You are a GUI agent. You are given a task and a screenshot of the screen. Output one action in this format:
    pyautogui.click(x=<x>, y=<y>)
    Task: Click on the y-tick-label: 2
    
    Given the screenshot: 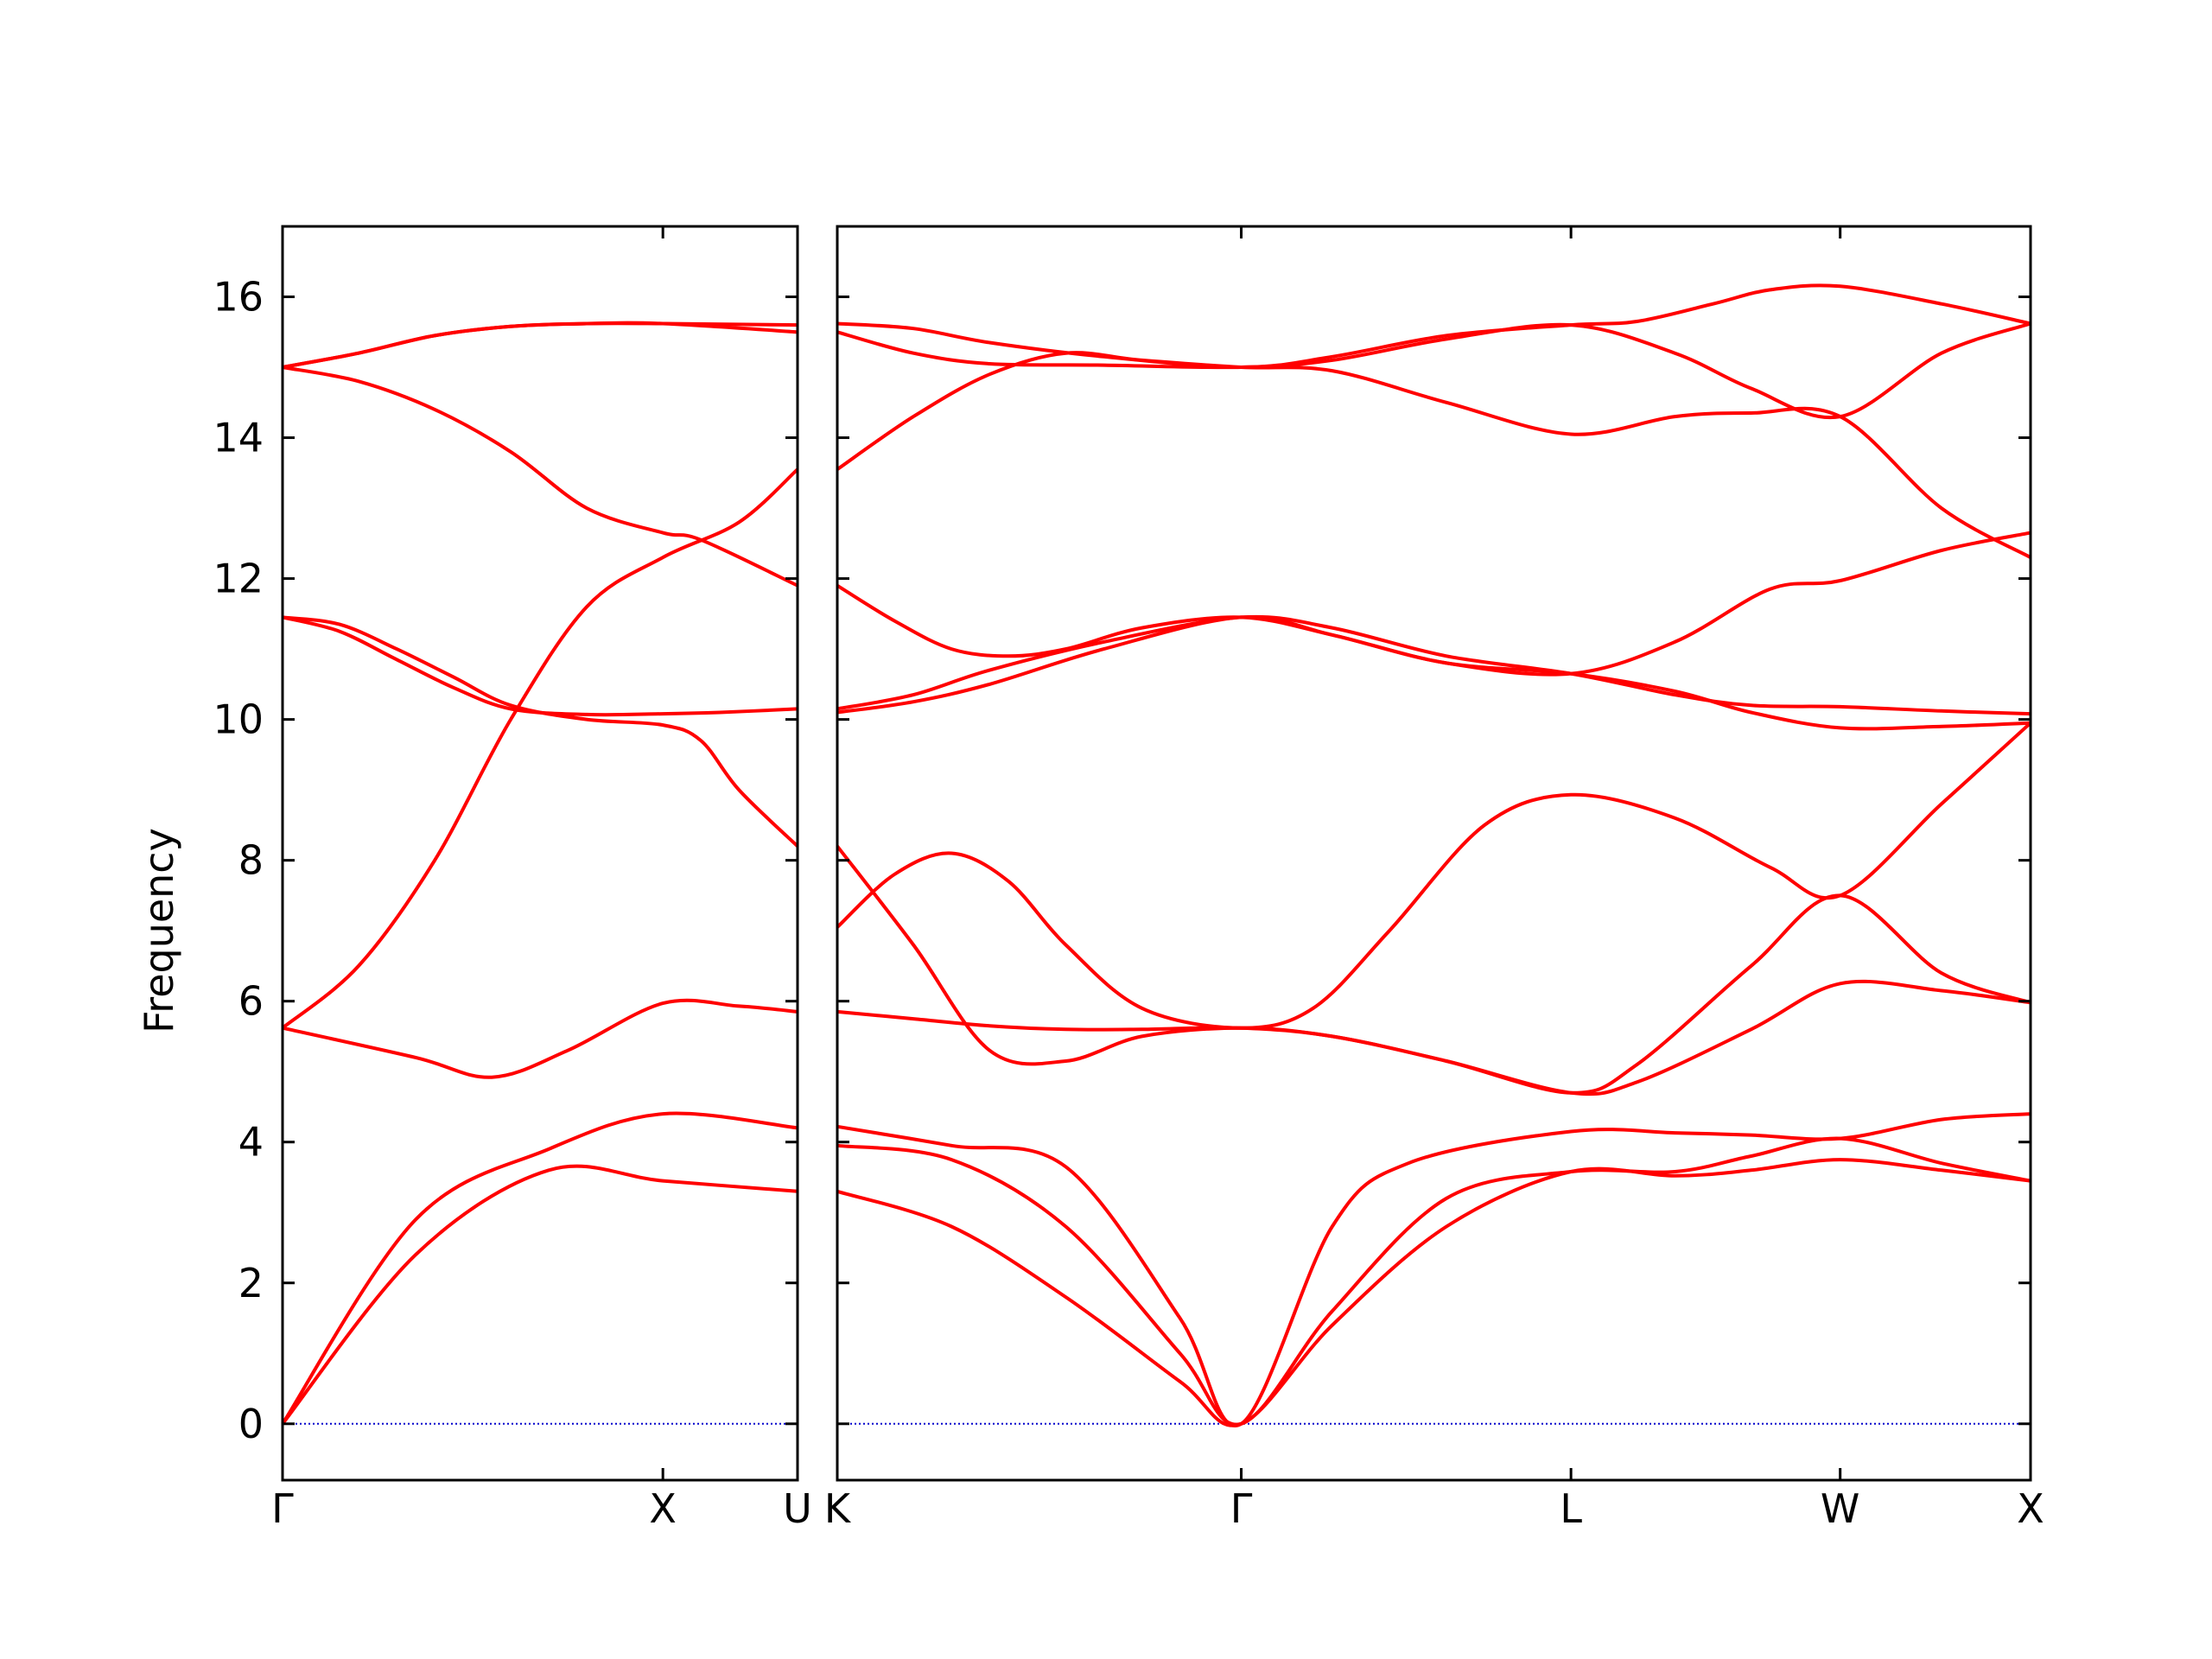 What is the action you would take?
    pyautogui.click(x=251, y=1283)
    